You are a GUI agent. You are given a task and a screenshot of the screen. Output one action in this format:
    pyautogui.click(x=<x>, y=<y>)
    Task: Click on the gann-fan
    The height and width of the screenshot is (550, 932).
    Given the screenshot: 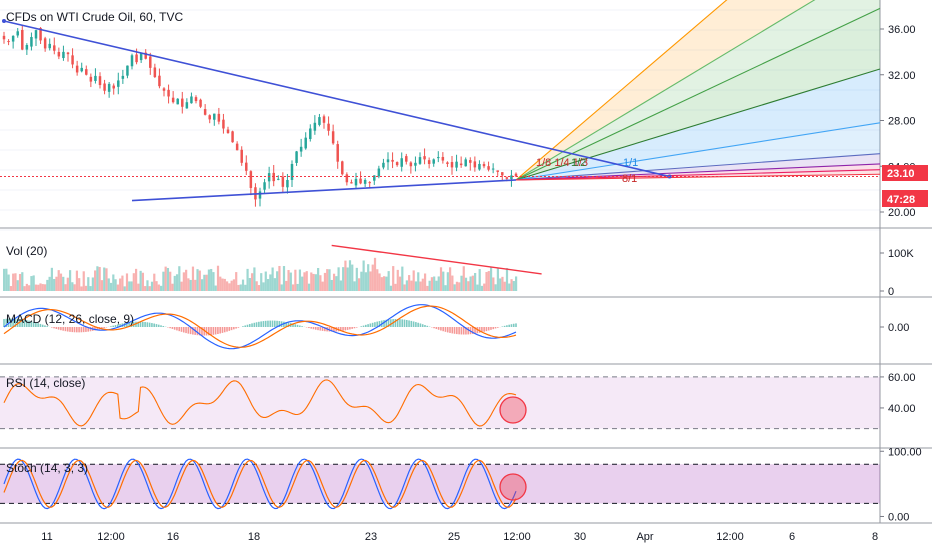 What is the action you would take?
    pyautogui.click(x=698, y=90)
    